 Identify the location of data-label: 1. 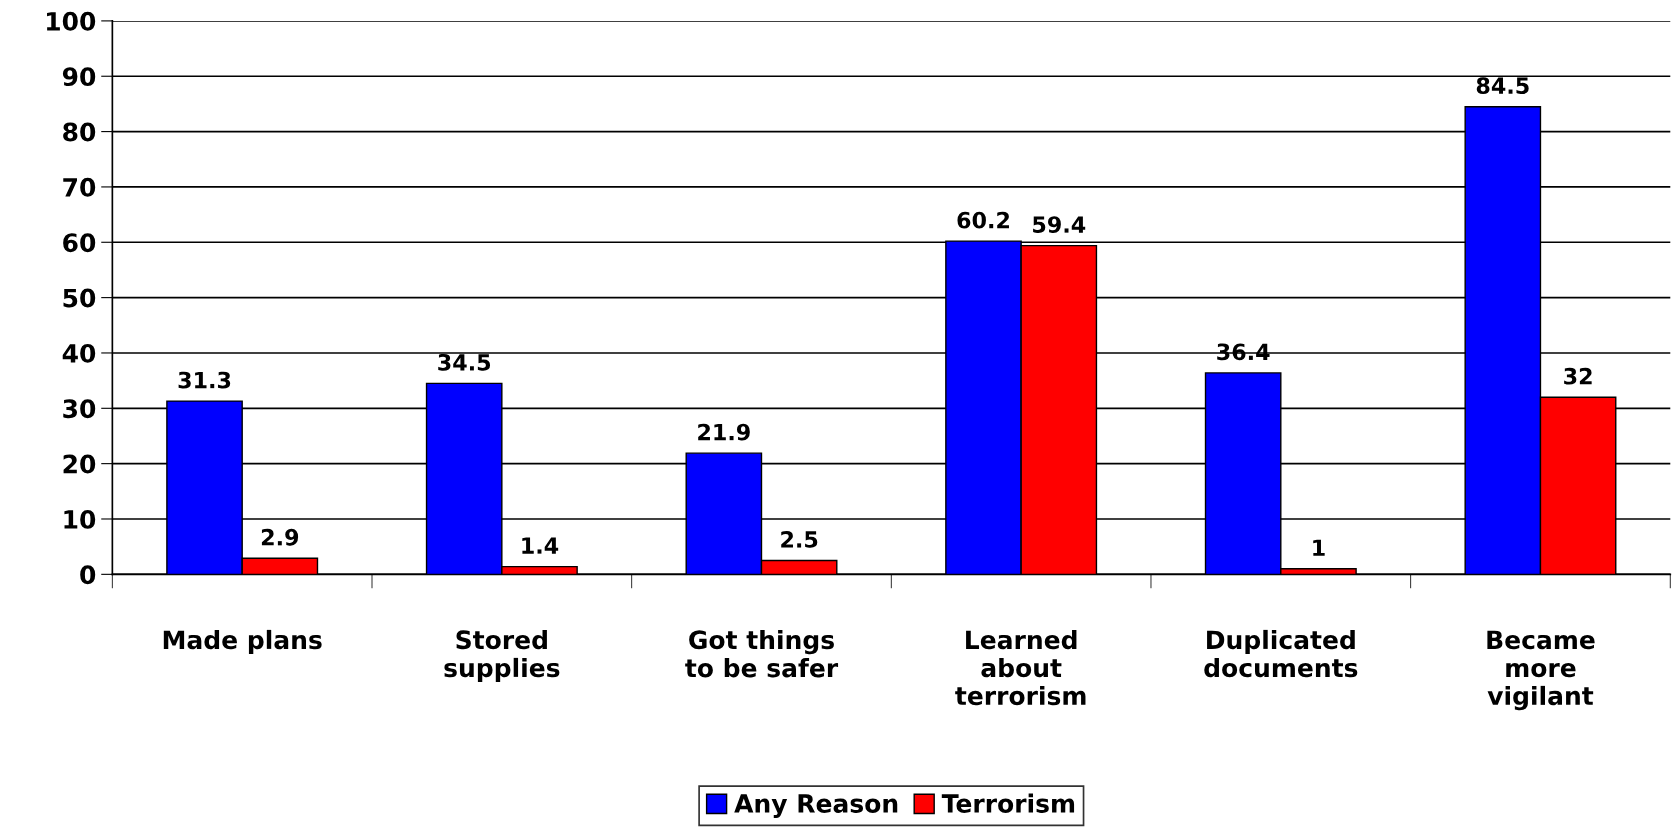
(1319, 547).